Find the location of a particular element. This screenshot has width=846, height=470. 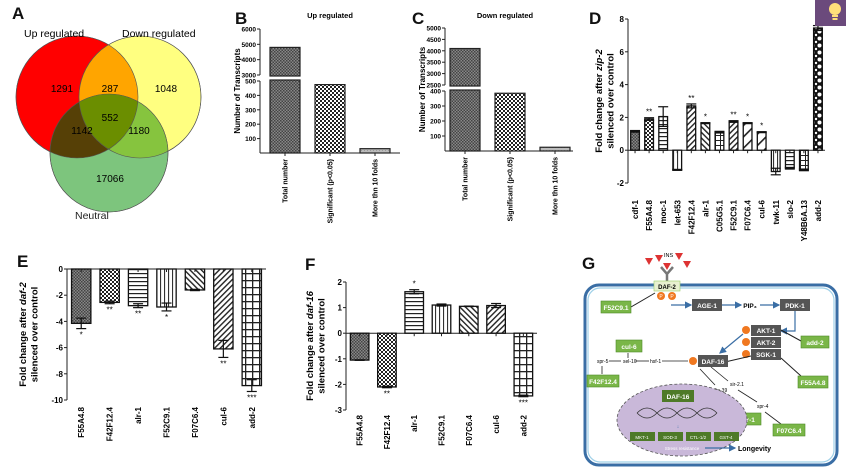

gene-label-f07c6: F07C6.4 is located at coordinates (789, 431).